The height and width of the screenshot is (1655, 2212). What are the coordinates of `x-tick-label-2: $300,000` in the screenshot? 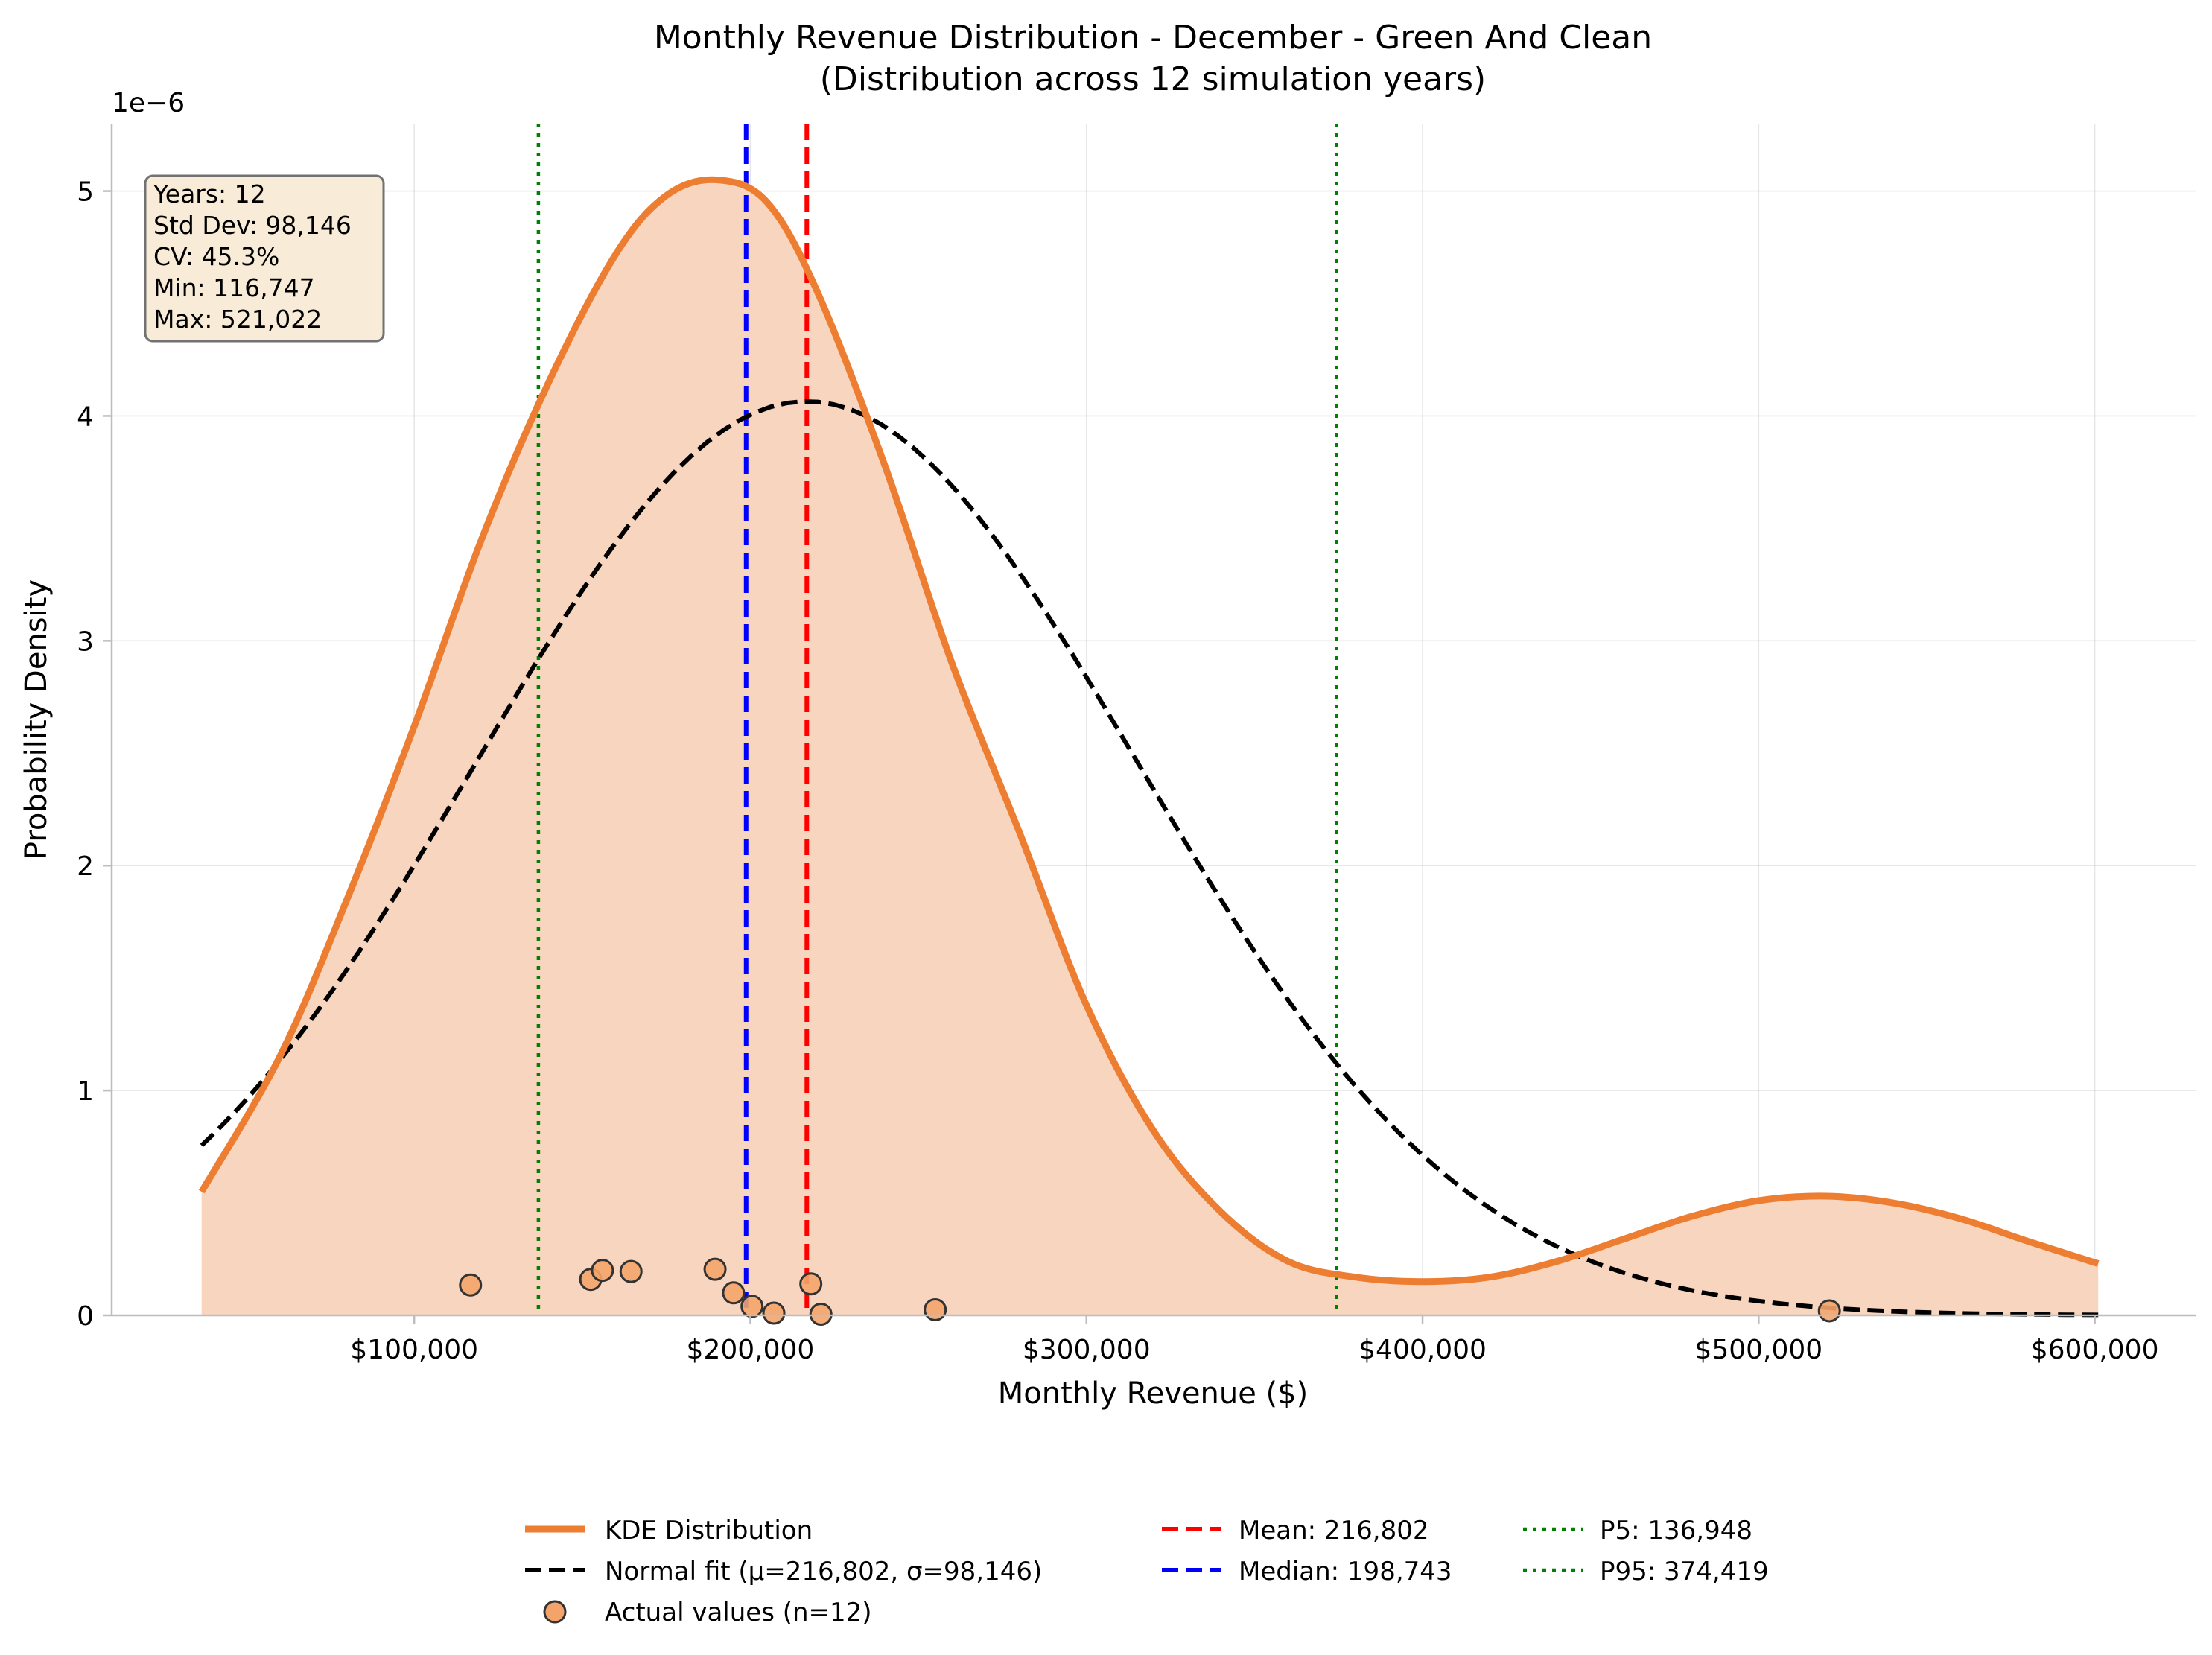 It's located at (1087, 1350).